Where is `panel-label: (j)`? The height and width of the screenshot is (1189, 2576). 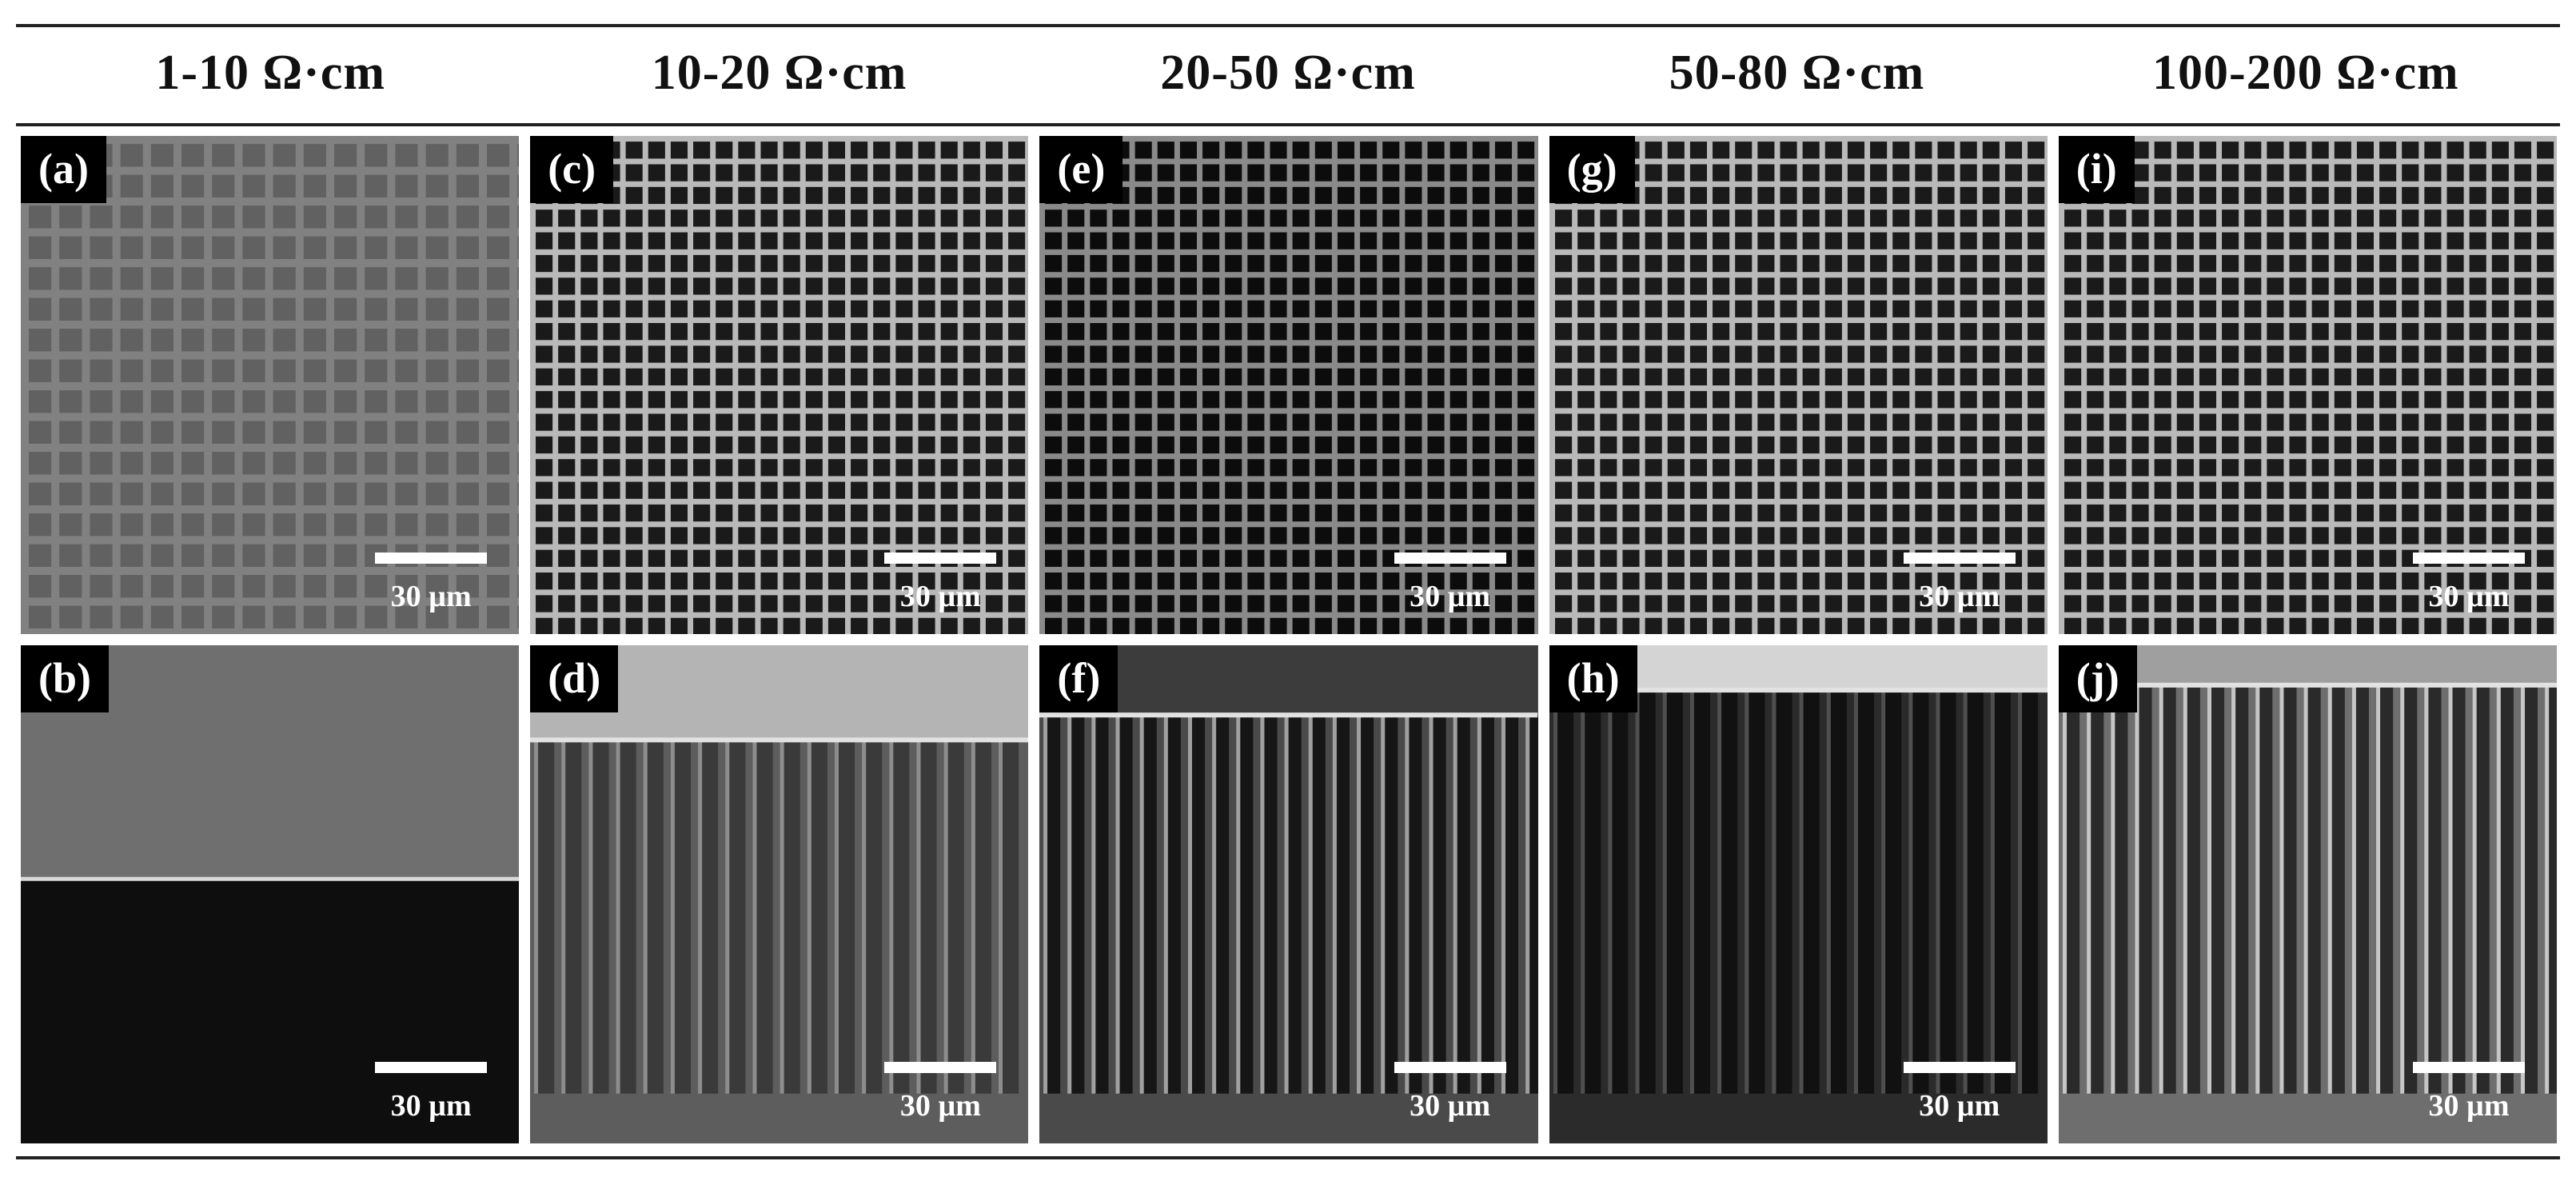 panel-label: (j) is located at coordinates (2097, 679).